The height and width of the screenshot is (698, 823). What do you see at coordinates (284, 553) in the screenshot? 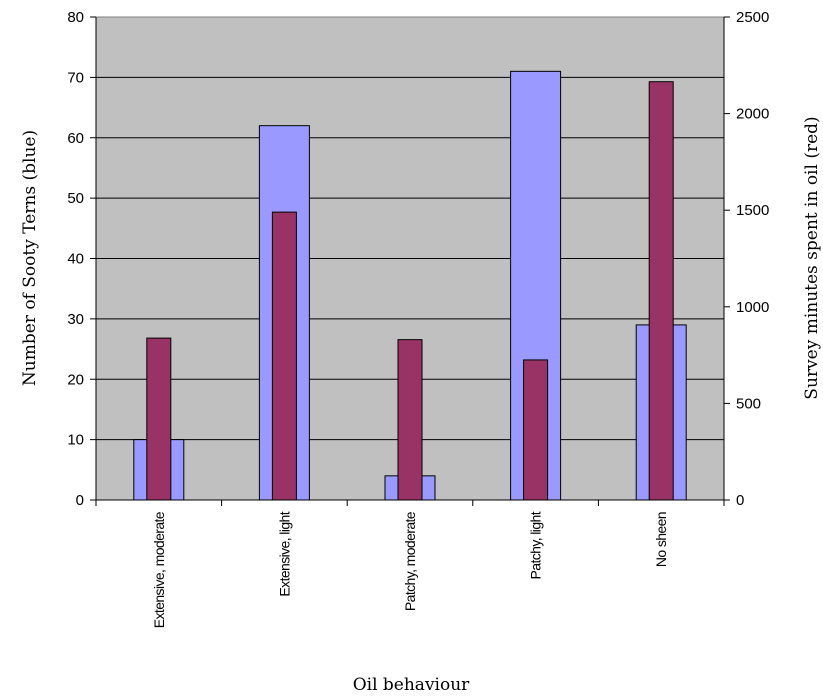
I see `category-label: Extensive, light` at bounding box center [284, 553].